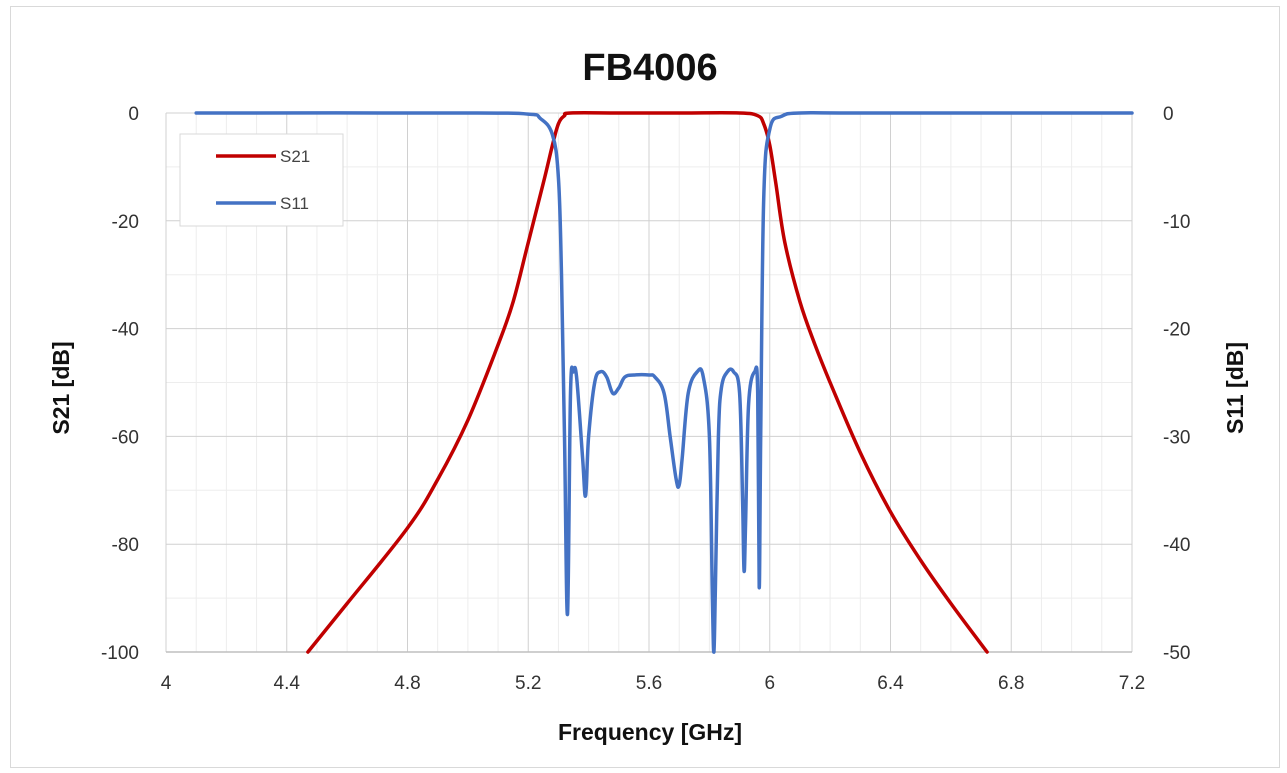 The width and height of the screenshot is (1287, 773). What do you see at coordinates (125, 330) in the screenshot?
I see `y-left-tick-label: -40` at bounding box center [125, 330].